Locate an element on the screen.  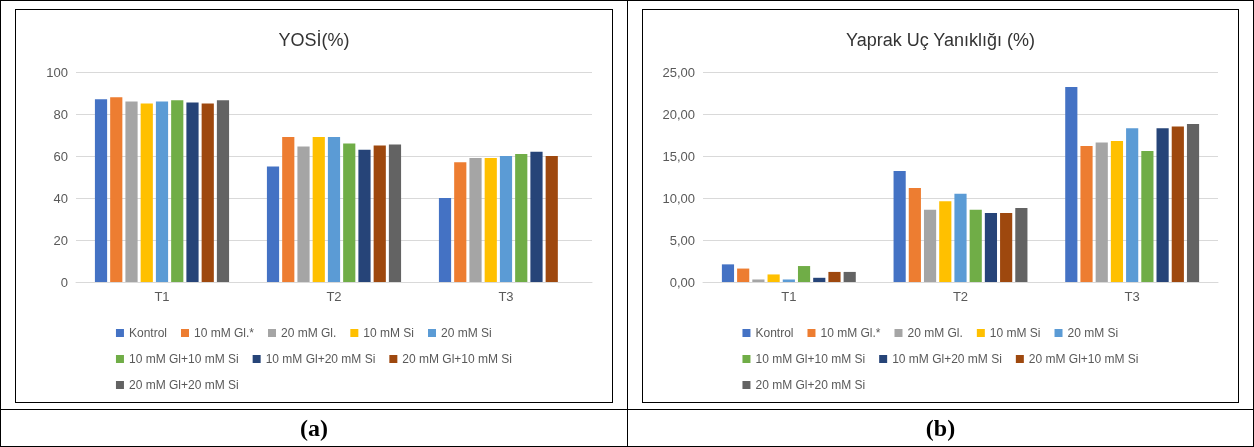
y-tick-label: 20,00 is located at coordinates (678, 114).